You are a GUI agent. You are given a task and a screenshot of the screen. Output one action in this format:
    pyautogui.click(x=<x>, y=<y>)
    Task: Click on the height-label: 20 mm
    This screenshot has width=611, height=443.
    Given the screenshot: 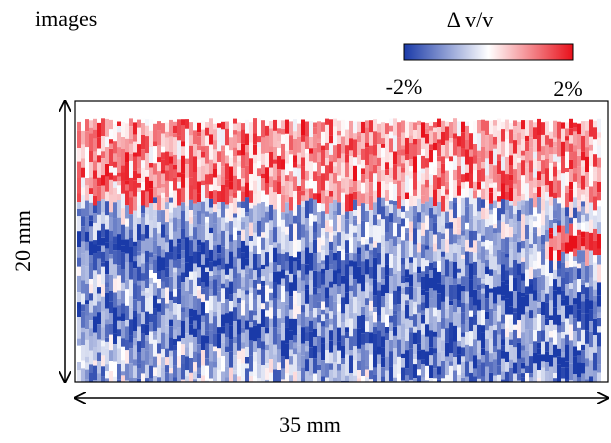 What is the action you would take?
    pyautogui.click(x=22, y=241)
    